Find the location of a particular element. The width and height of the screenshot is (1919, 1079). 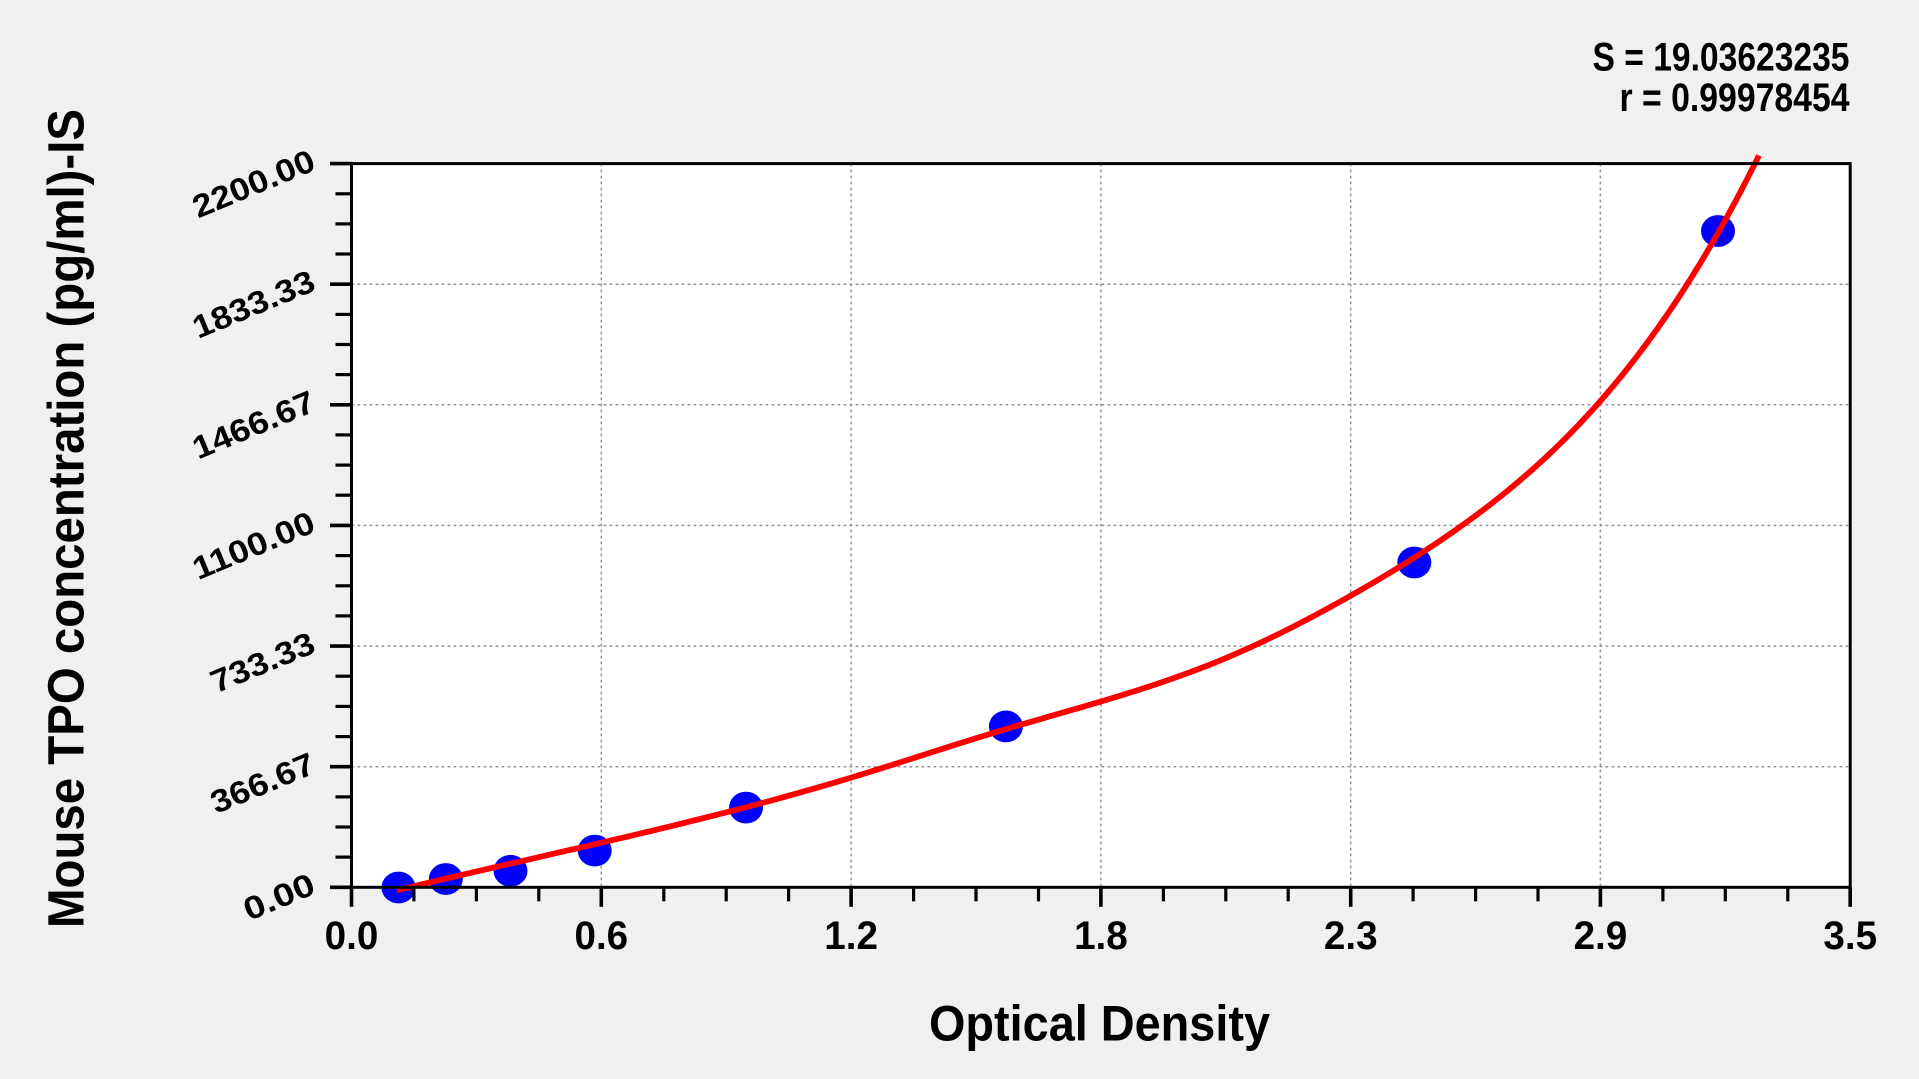

svg-text: r = 0.99978454 is located at coordinates (1734, 96).